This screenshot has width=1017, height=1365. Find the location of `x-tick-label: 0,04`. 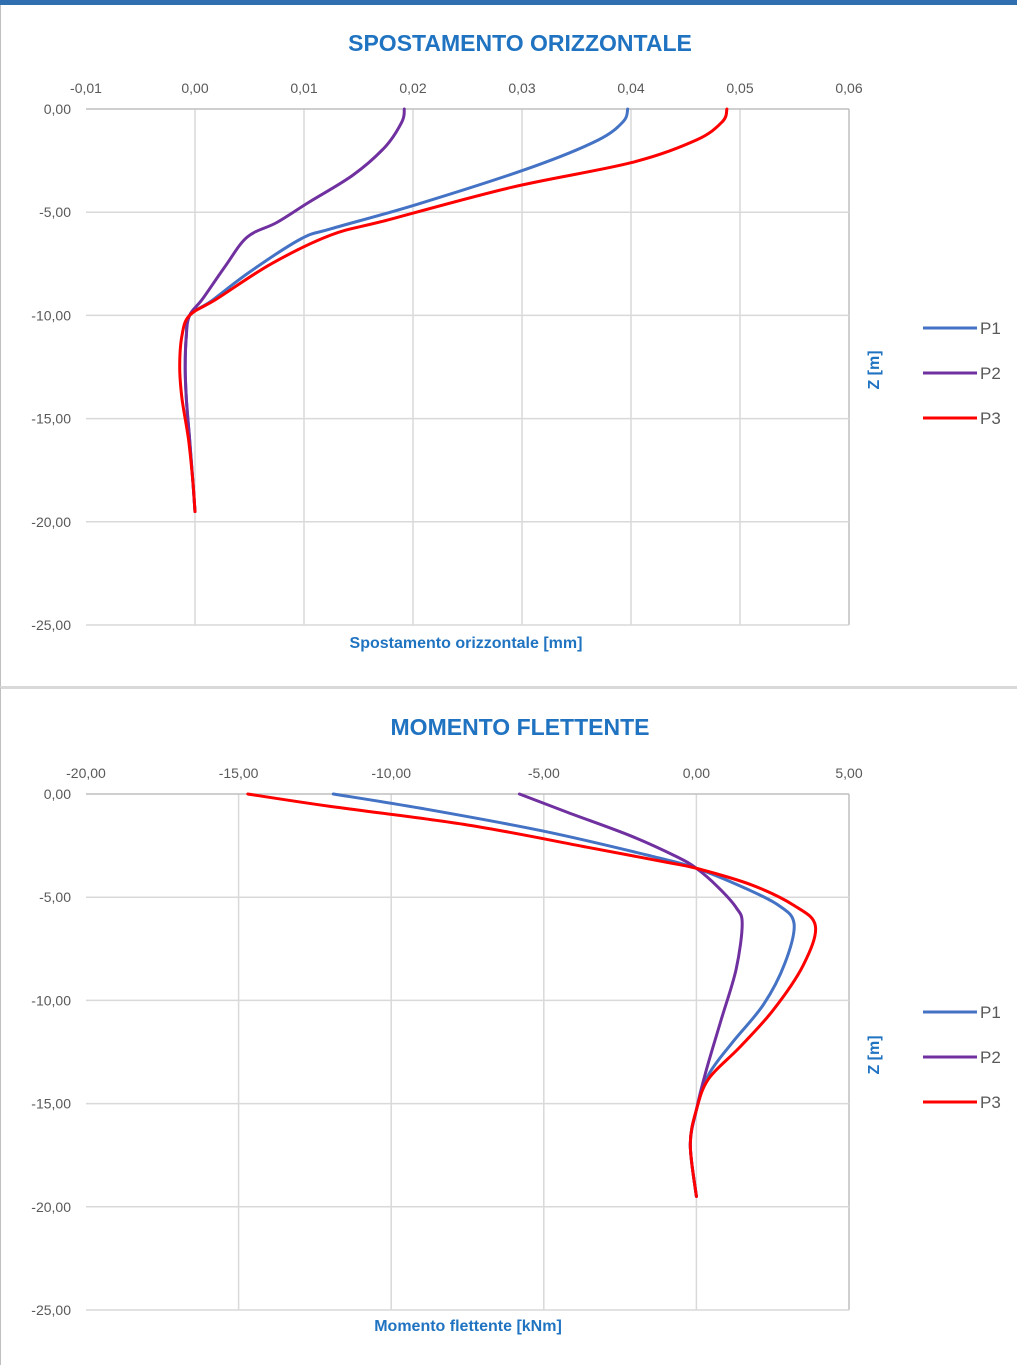

x-tick-label: 0,04 is located at coordinates (630, 88).